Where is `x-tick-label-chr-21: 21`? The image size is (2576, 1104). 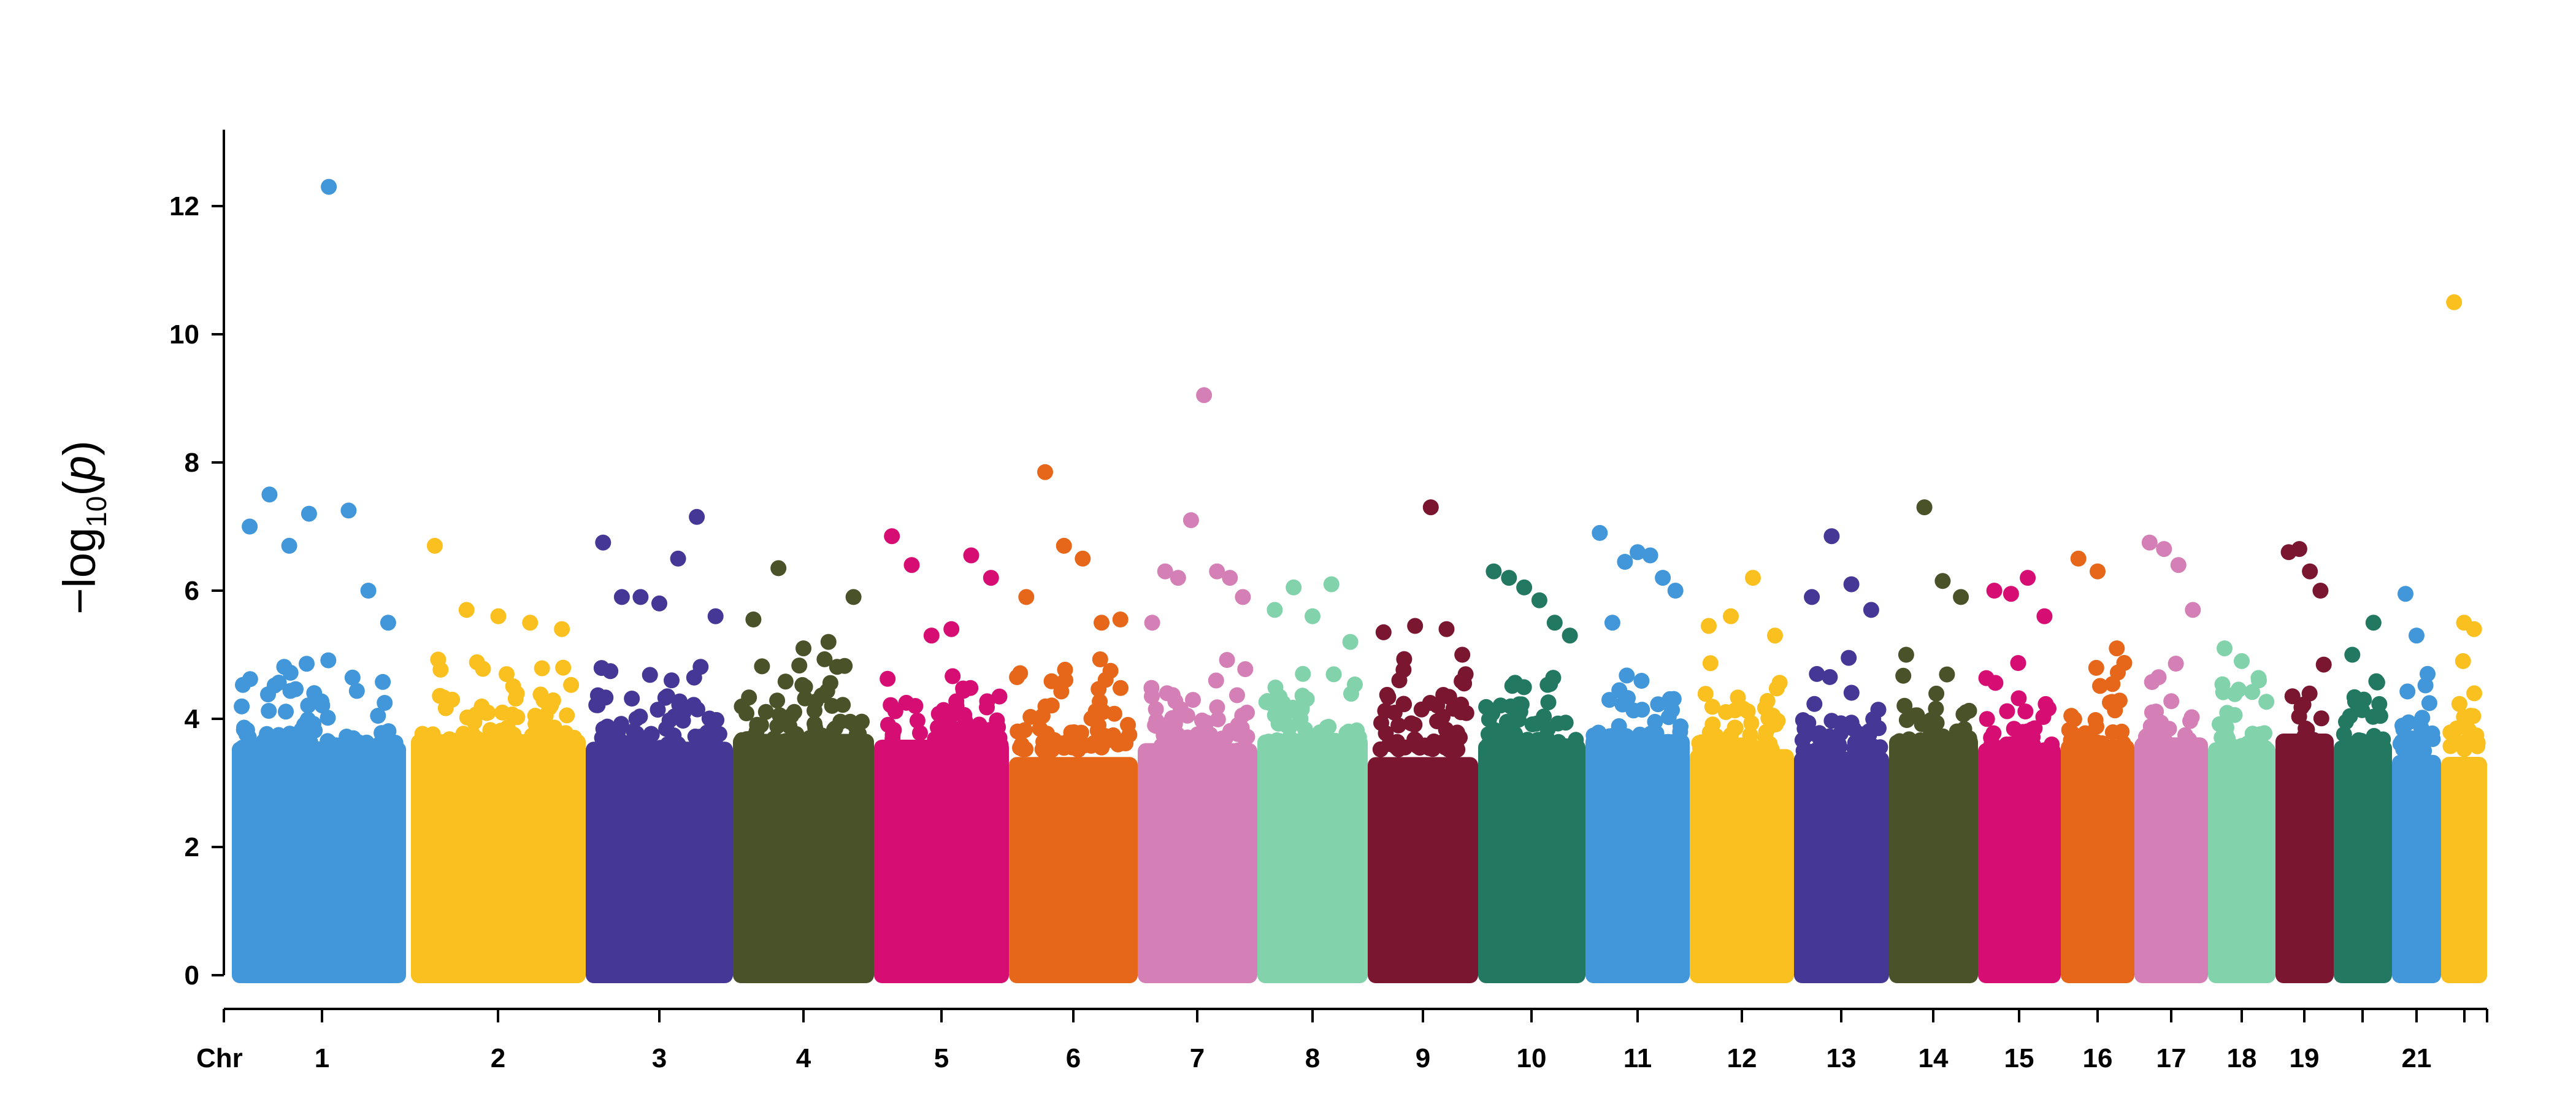
x-tick-label-chr-21: 21 is located at coordinates (2417, 1058).